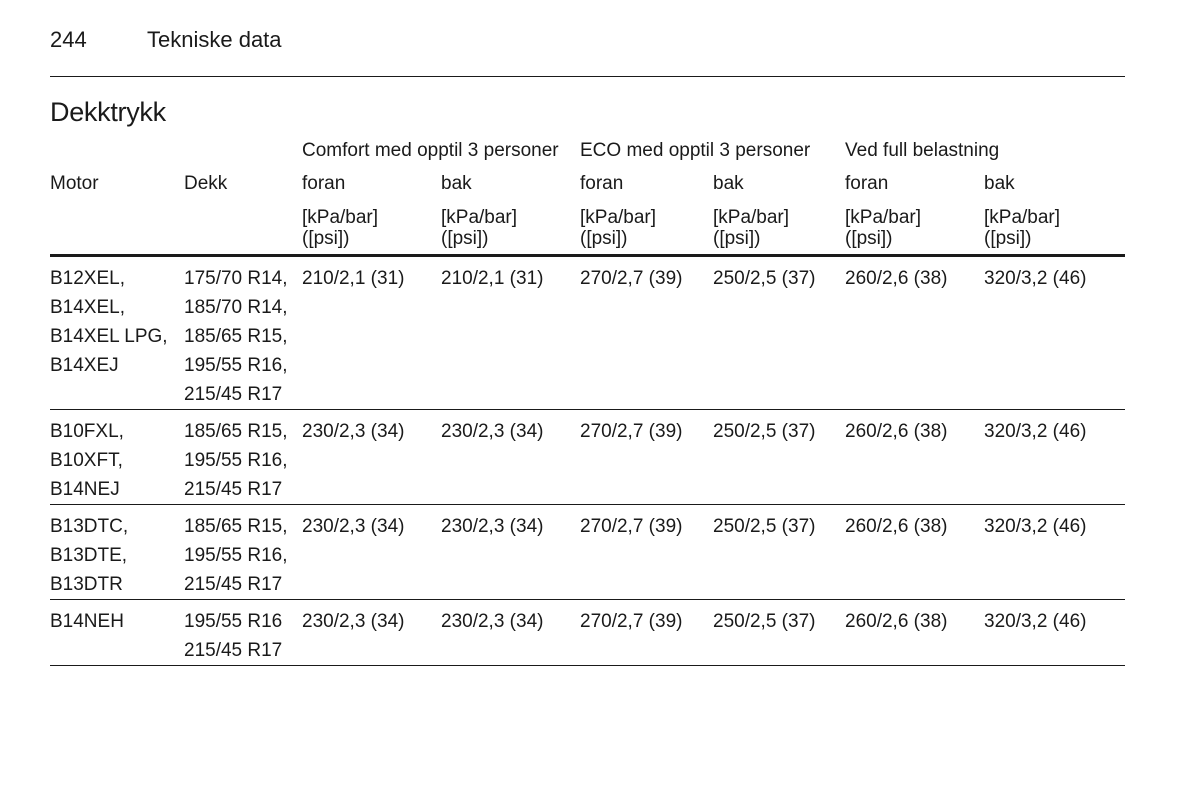 This screenshot has height=802, width=1200. Describe the element at coordinates (74, 183) in the screenshot. I see `column-header-motor: Motor` at that location.